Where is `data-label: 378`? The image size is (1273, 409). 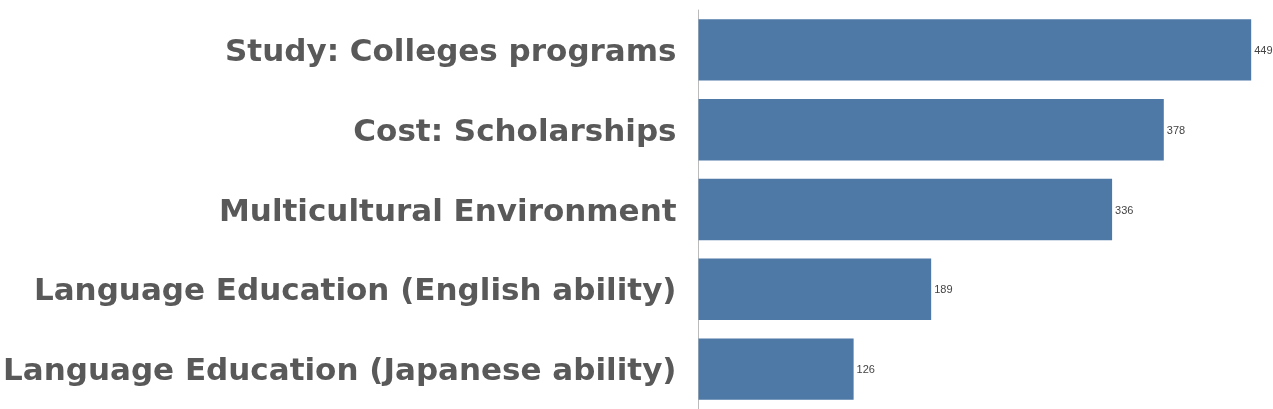 data-label: 378 is located at coordinates (1176, 129).